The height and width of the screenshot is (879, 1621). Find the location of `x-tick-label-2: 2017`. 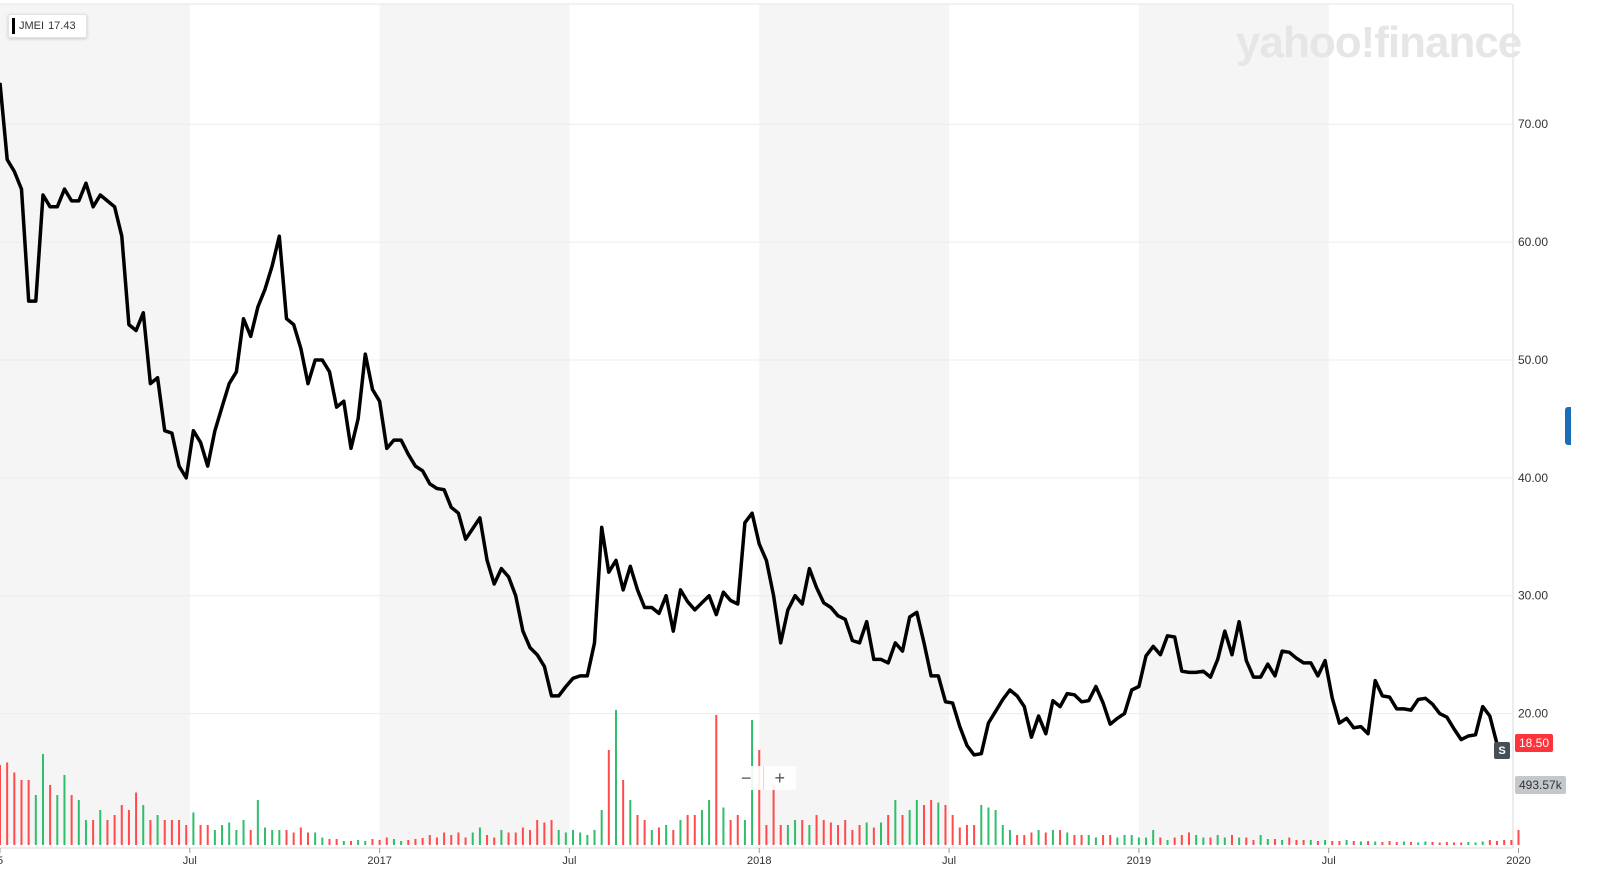

x-tick-label-2: 2017 is located at coordinates (379, 861).